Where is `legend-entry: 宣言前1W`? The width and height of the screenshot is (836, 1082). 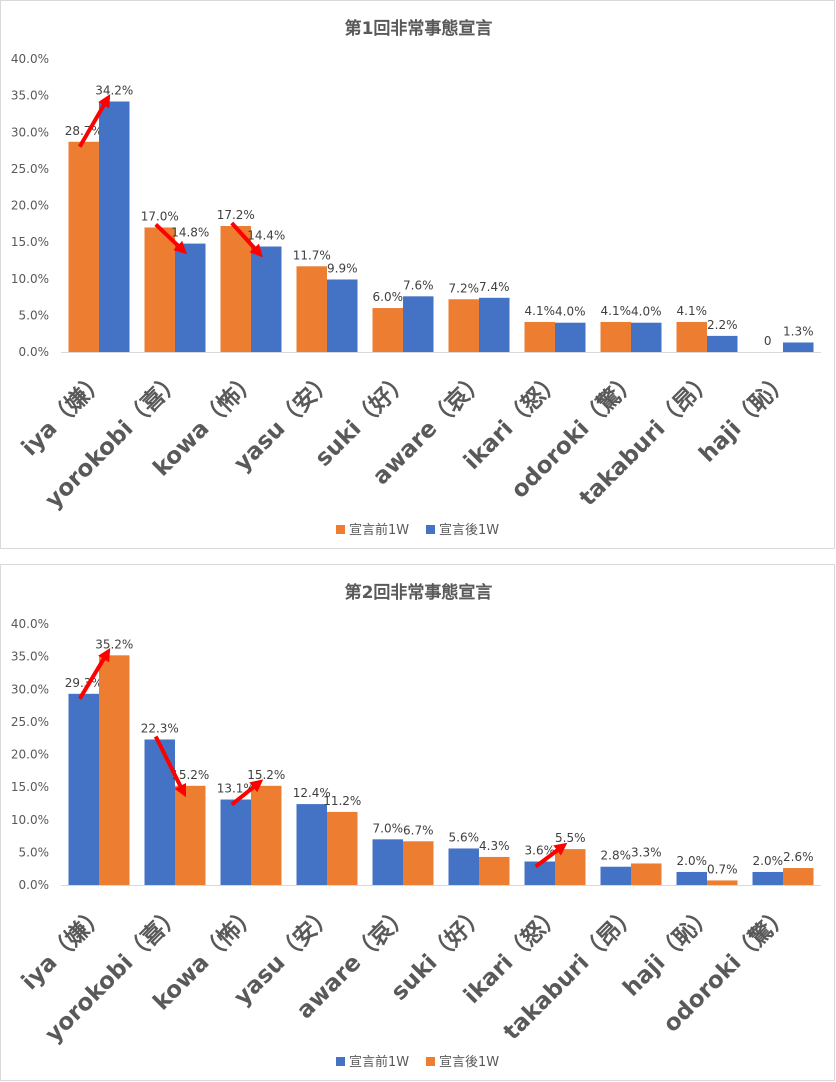
legend-entry: 宣言前1W is located at coordinates (379, 530).